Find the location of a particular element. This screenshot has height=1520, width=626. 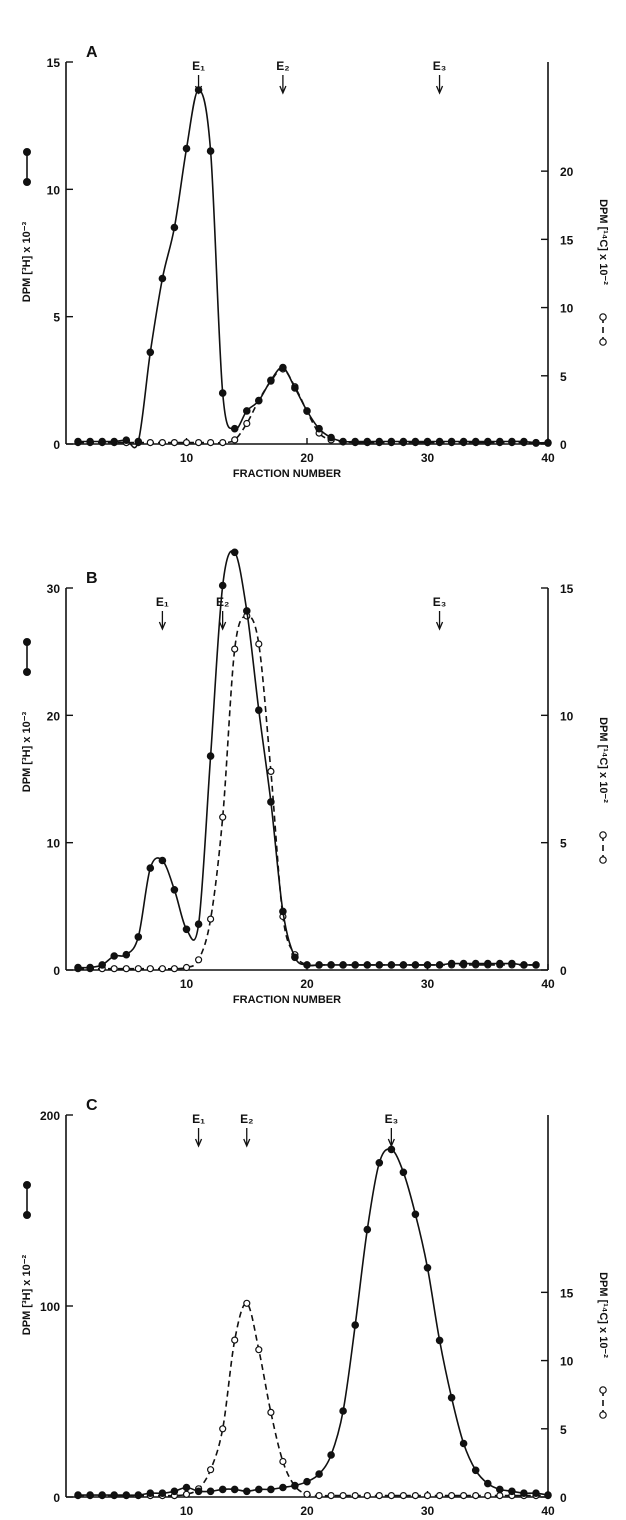

x-tick-label: 20 is located at coordinates (307, 984).